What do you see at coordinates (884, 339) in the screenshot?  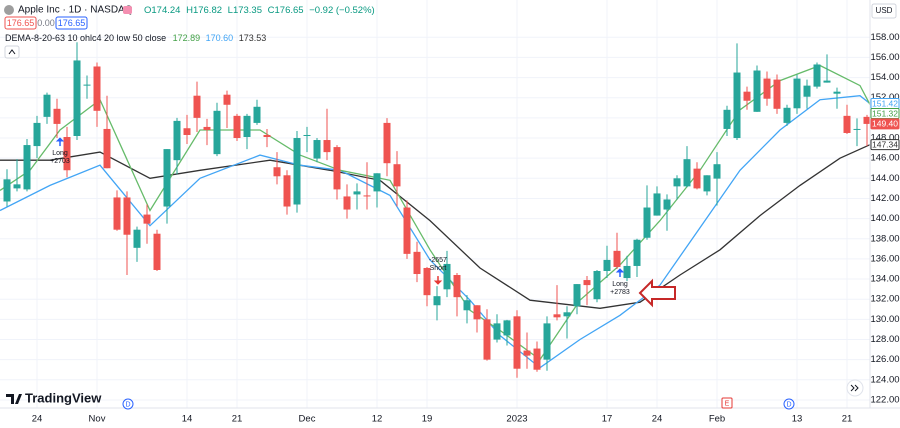 I see `y-tick-label: 128.00` at bounding box center [884, 339].